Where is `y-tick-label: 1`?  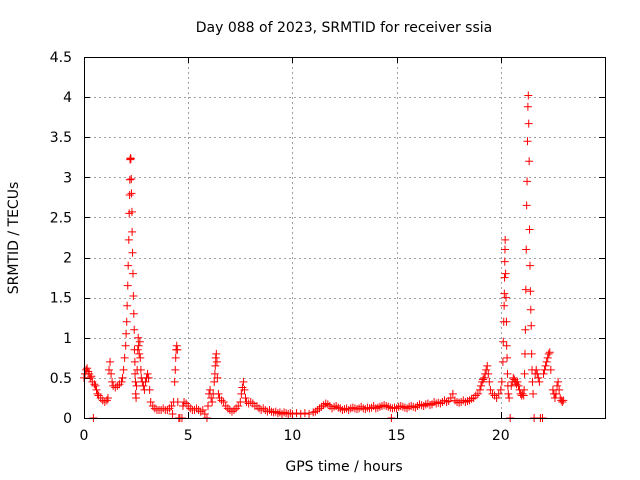
y-tick-label: 1 is located at coordinates (67, 339).